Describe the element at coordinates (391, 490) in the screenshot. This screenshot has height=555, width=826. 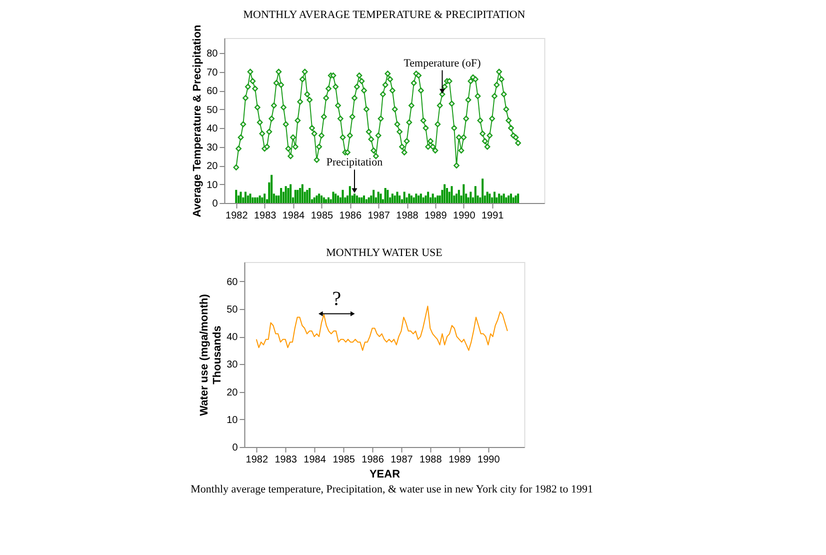
I see `text: Monthly average temperature, Precipitation, & water use in new York city for 1982 to 1991` at that location.